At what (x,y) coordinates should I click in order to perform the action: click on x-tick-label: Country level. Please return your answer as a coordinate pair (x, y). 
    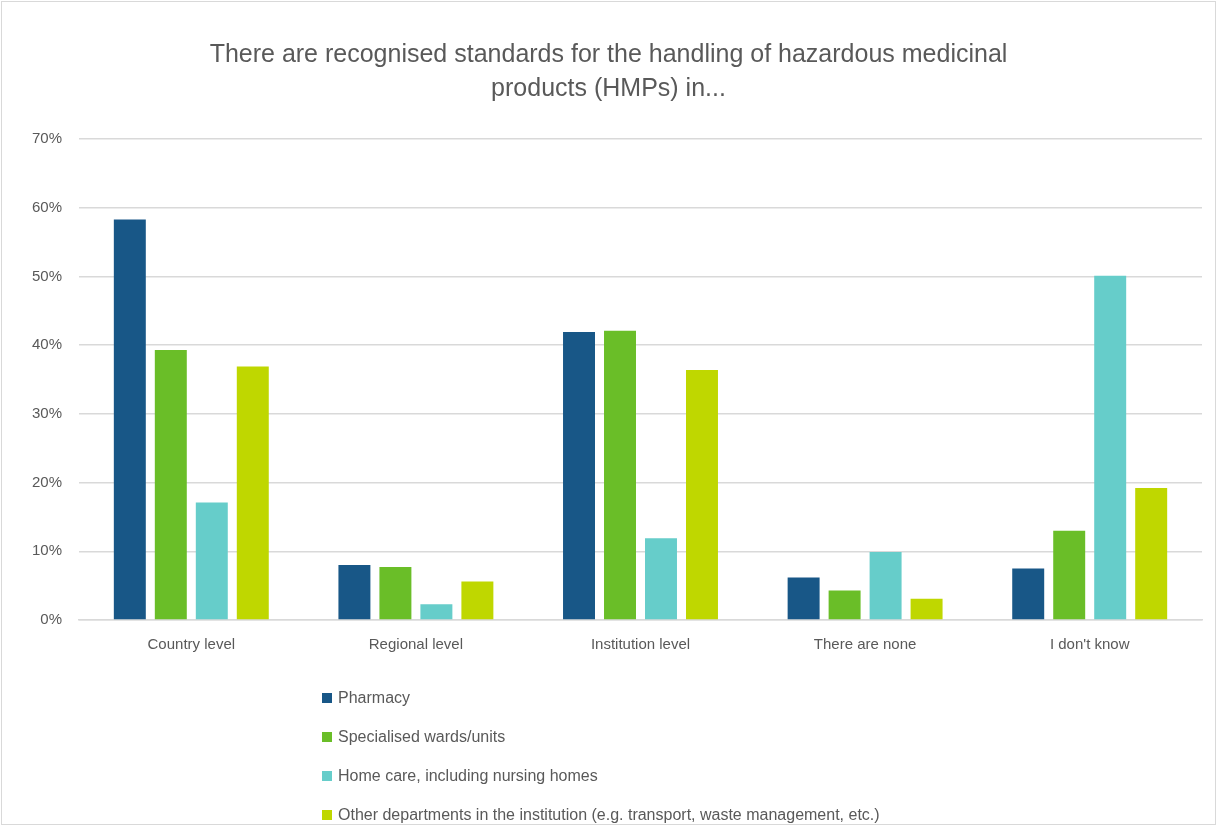
    Looking at the image, I should click on (191, 644).